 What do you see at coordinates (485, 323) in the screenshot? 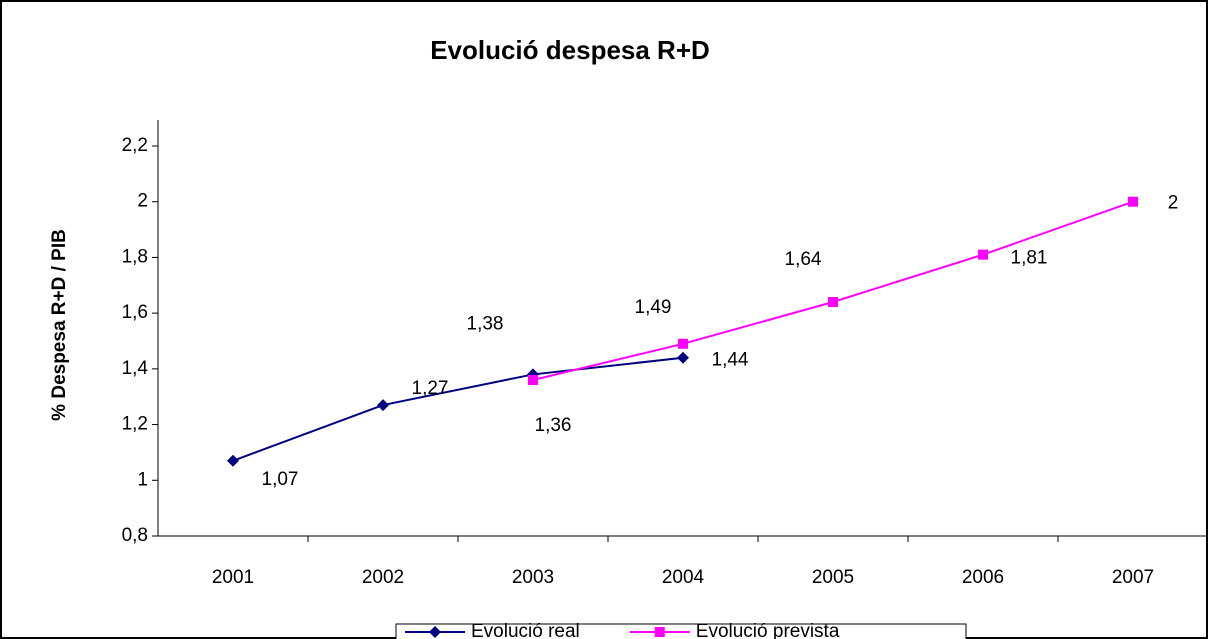
I see `data-label: 1,38` at bounding box center [485, 323].